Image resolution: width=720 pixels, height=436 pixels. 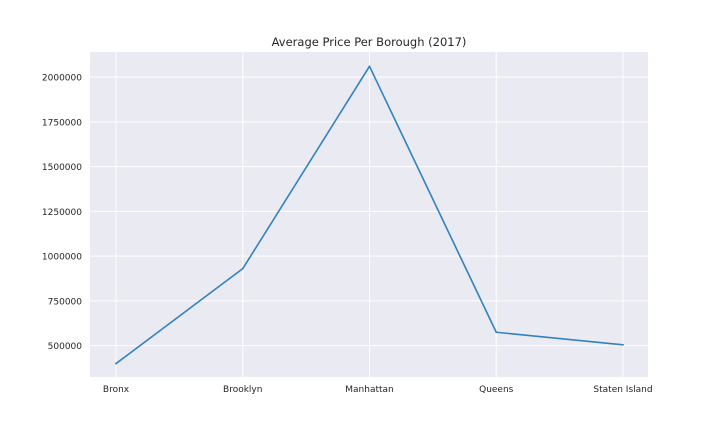 I want to click on x-tick-label: Queens, so click(x=496, y=390).